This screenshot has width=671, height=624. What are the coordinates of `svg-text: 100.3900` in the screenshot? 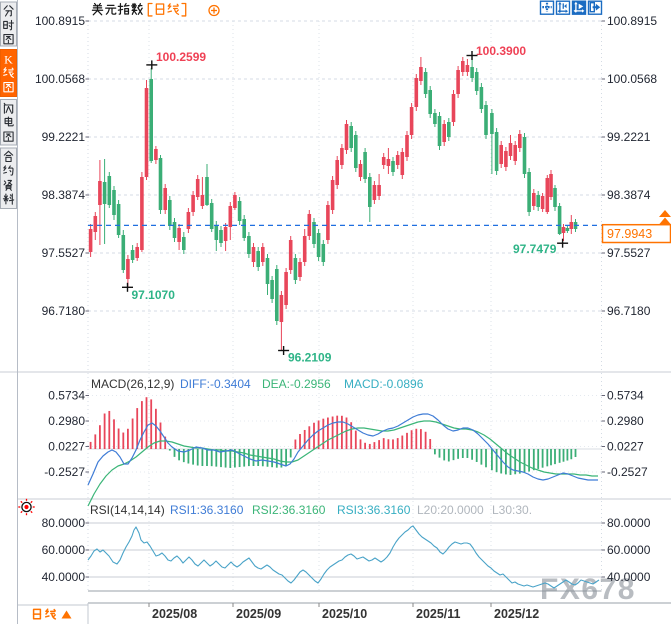 It's located at (501, 51).